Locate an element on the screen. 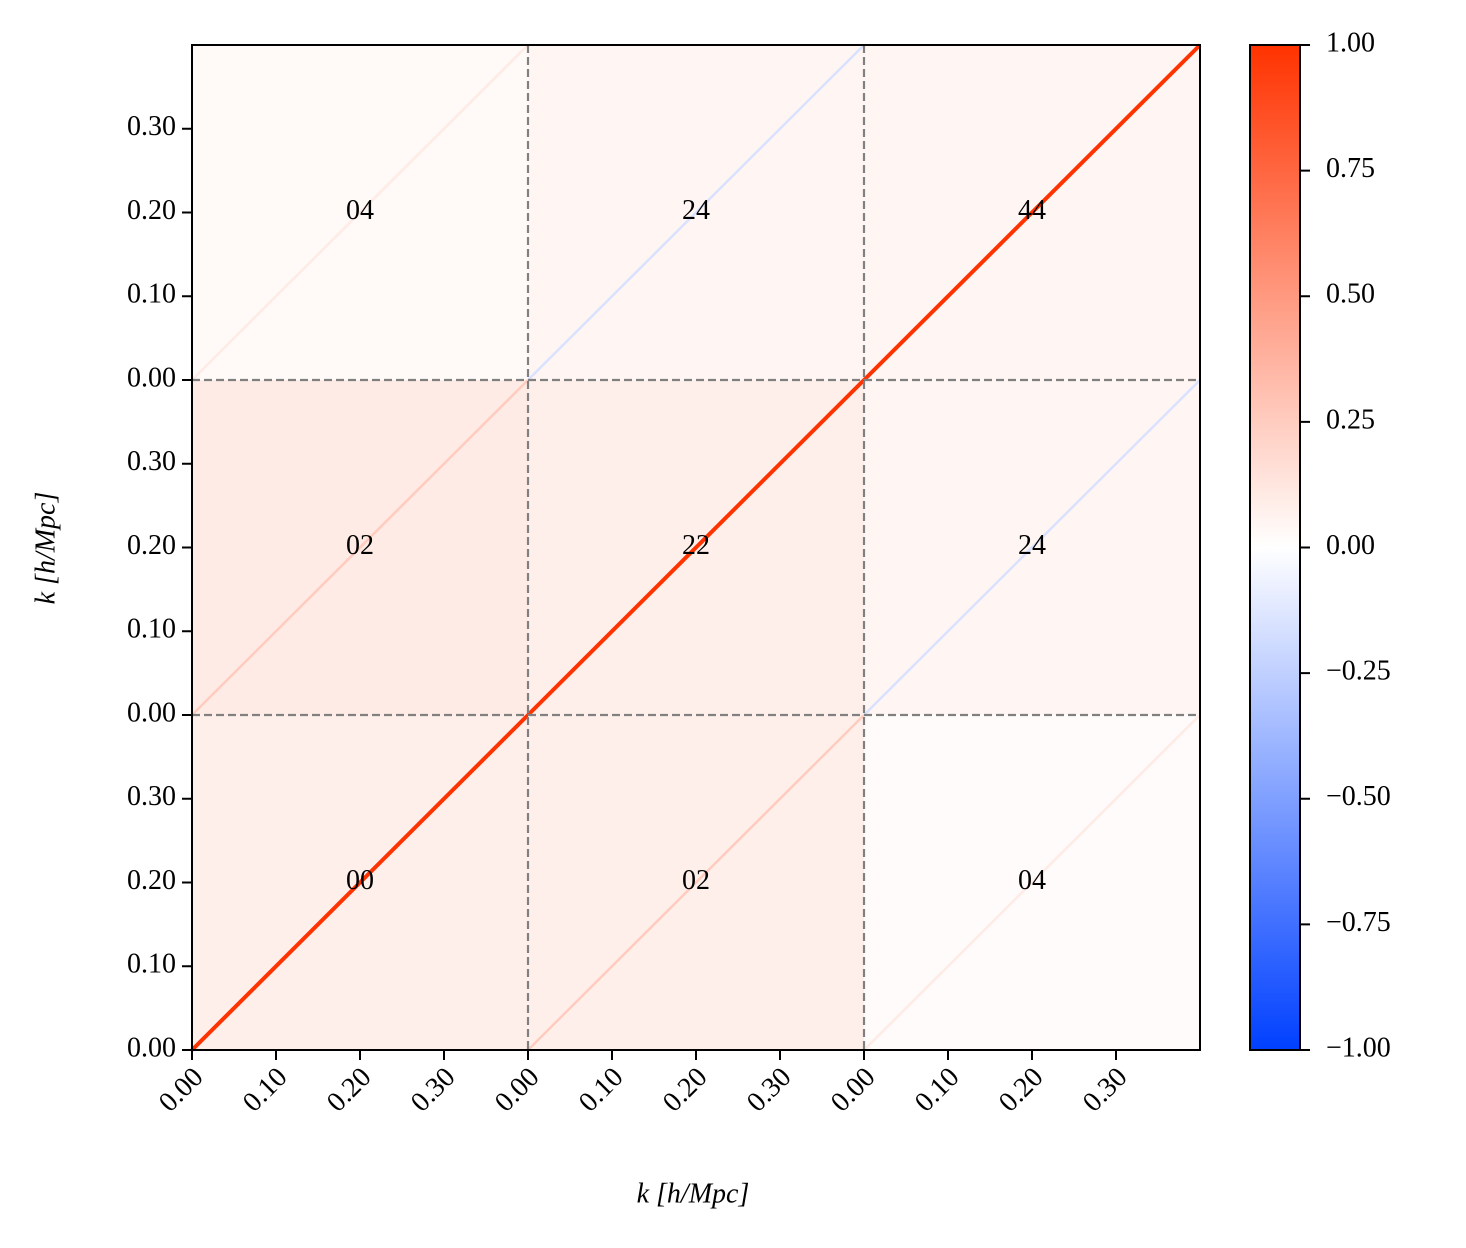 The height and width of the screenshot is (1248, 1466). colorbar-tick-label: −0.25 is located at coordinates (1358, 671).